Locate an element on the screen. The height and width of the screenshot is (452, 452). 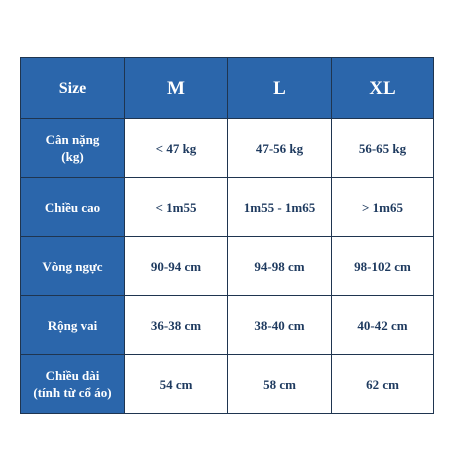
size-column-xl: XL is located at coordinates (382, 88).